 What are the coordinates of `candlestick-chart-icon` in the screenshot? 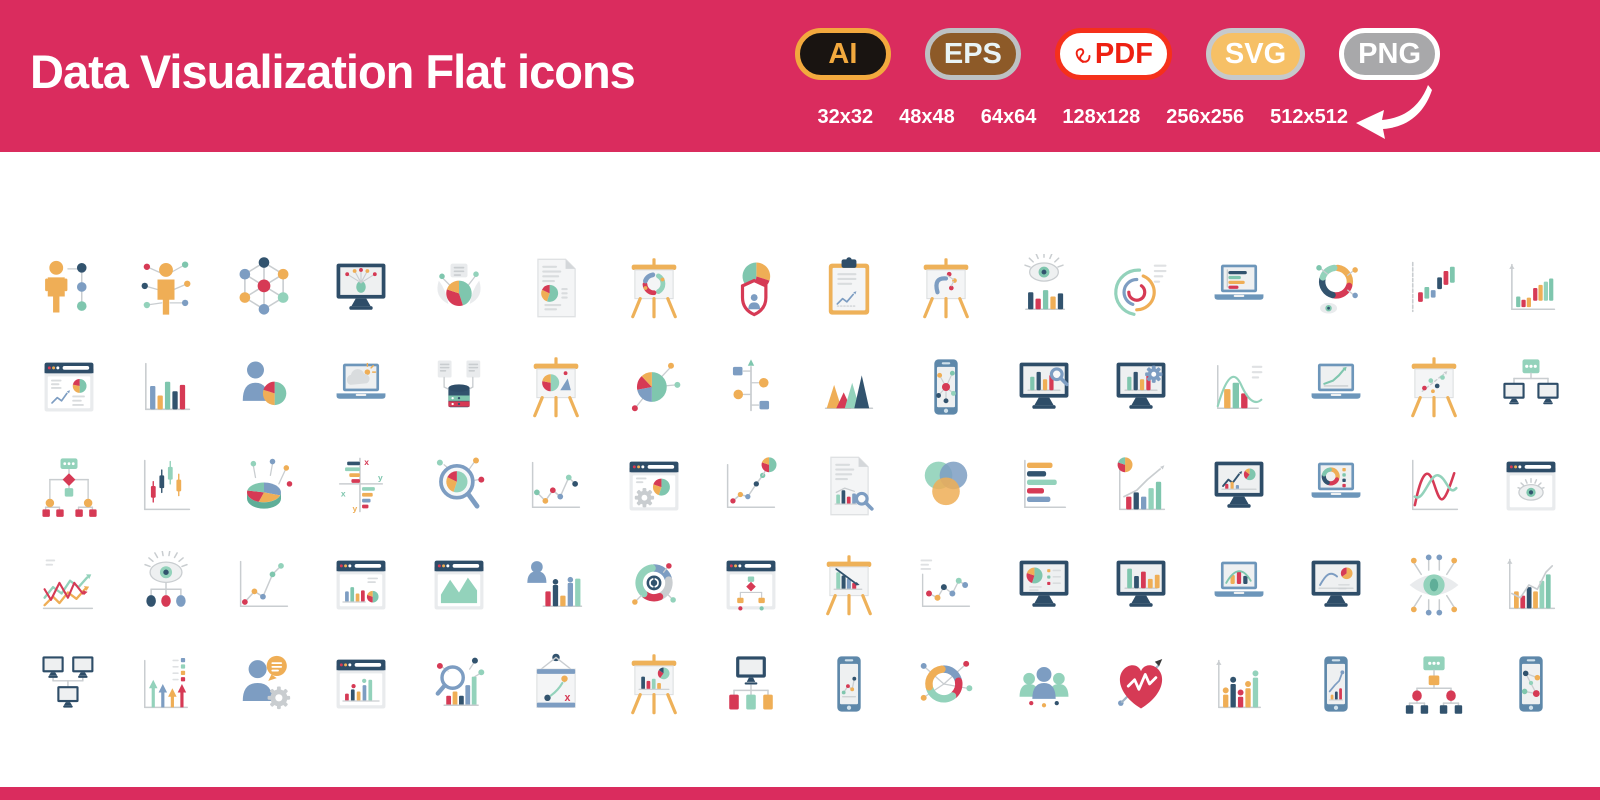 It's located at (166, 486).